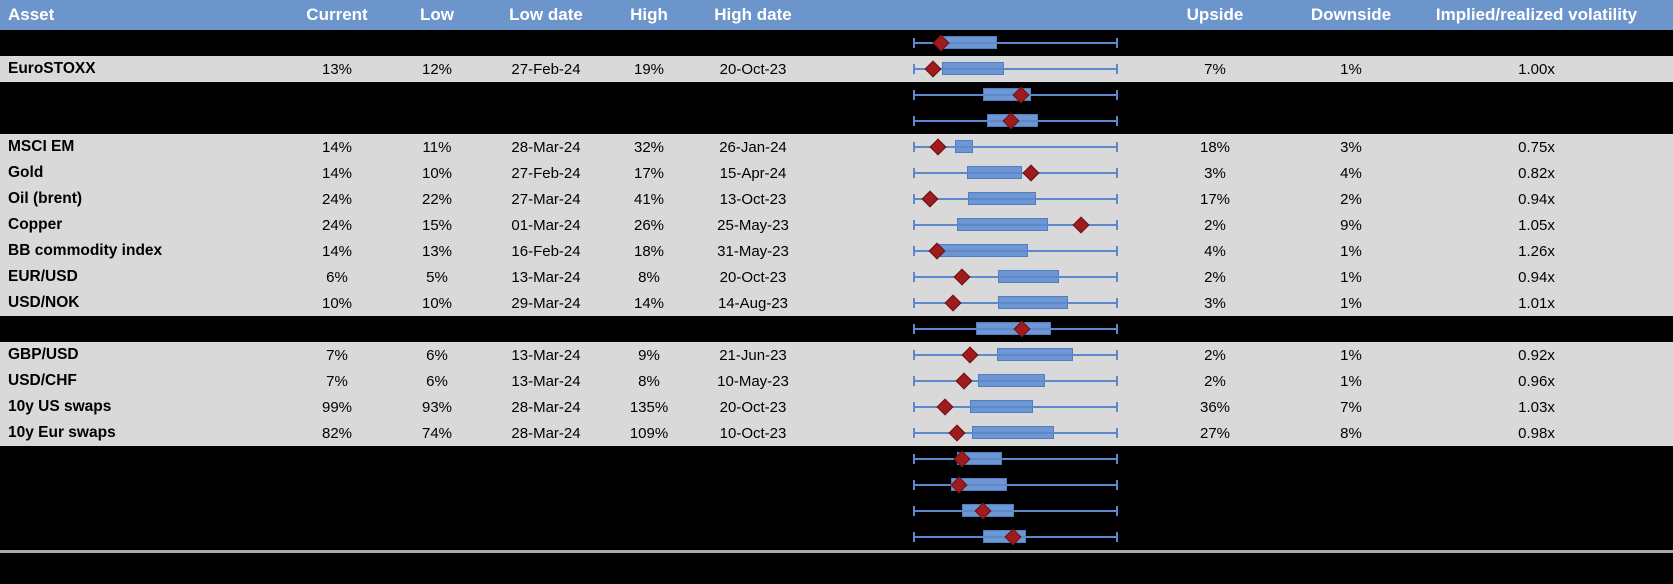 This screenshot has height=584, width=1673. I want to click on asset-row: GBP/USD 7% 6% 13-Mar-24 9% 21-Jun-23 2% 1% 0.92x, so click(836, 355).